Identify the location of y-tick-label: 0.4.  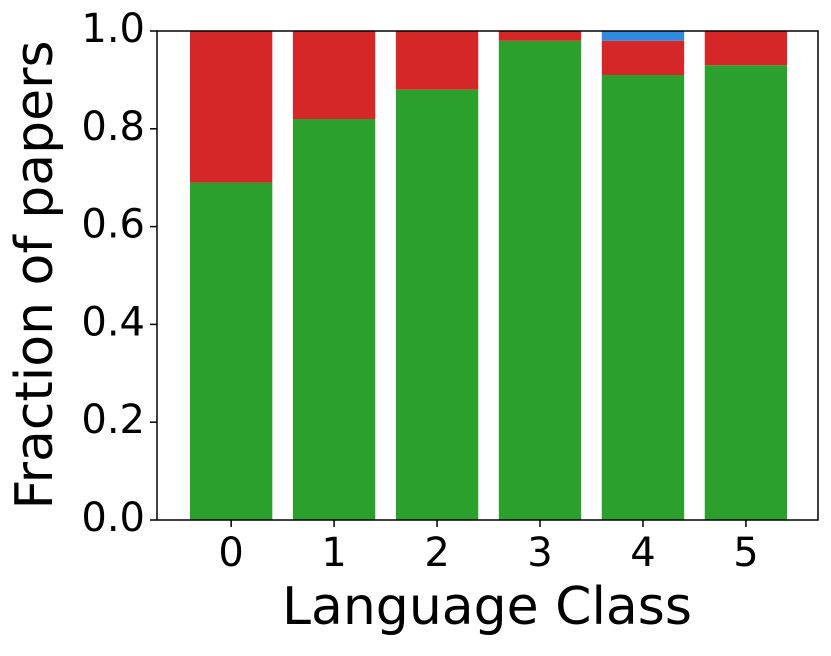
(113, 322).